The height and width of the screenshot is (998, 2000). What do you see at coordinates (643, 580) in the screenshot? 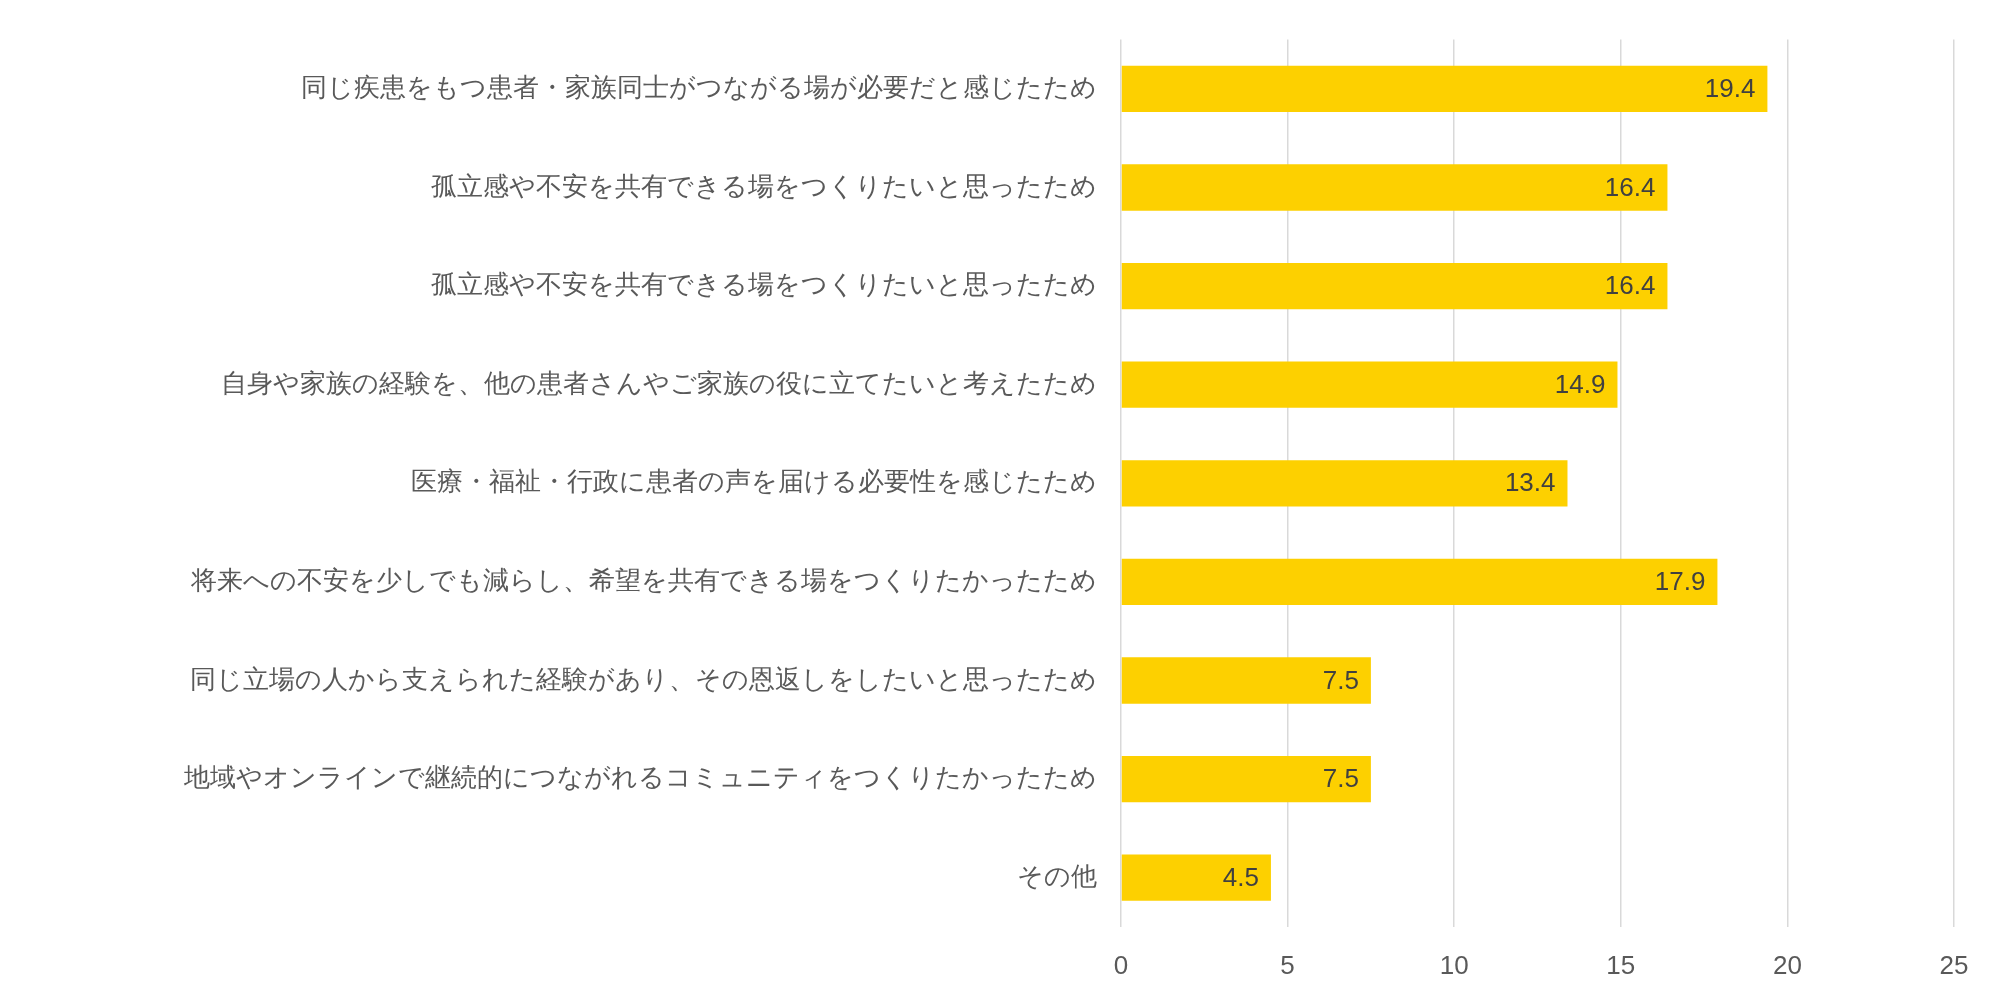
I see `y-tick-label: 将来への不安を少しでも減らし、希望を共有できる場をつくりたかったため` at bounding box center [643, 580].